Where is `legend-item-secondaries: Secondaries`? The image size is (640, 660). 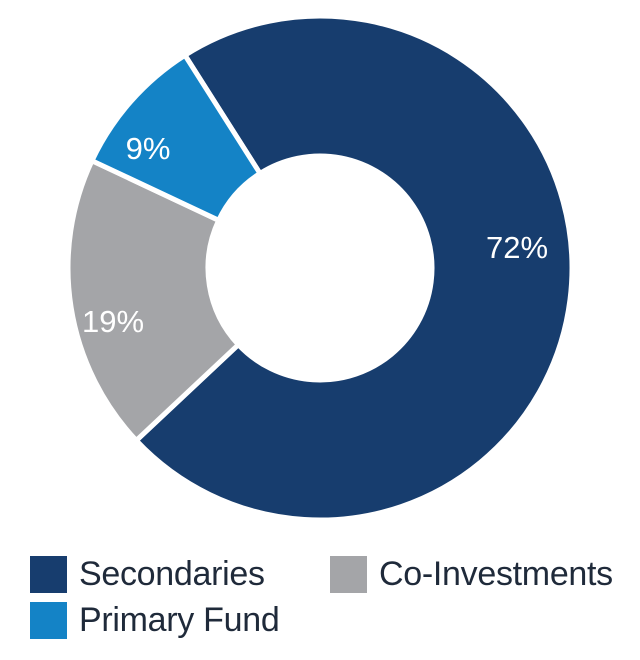 legend-item-secondaries: Secondaries is located at coordinates (147, 574).